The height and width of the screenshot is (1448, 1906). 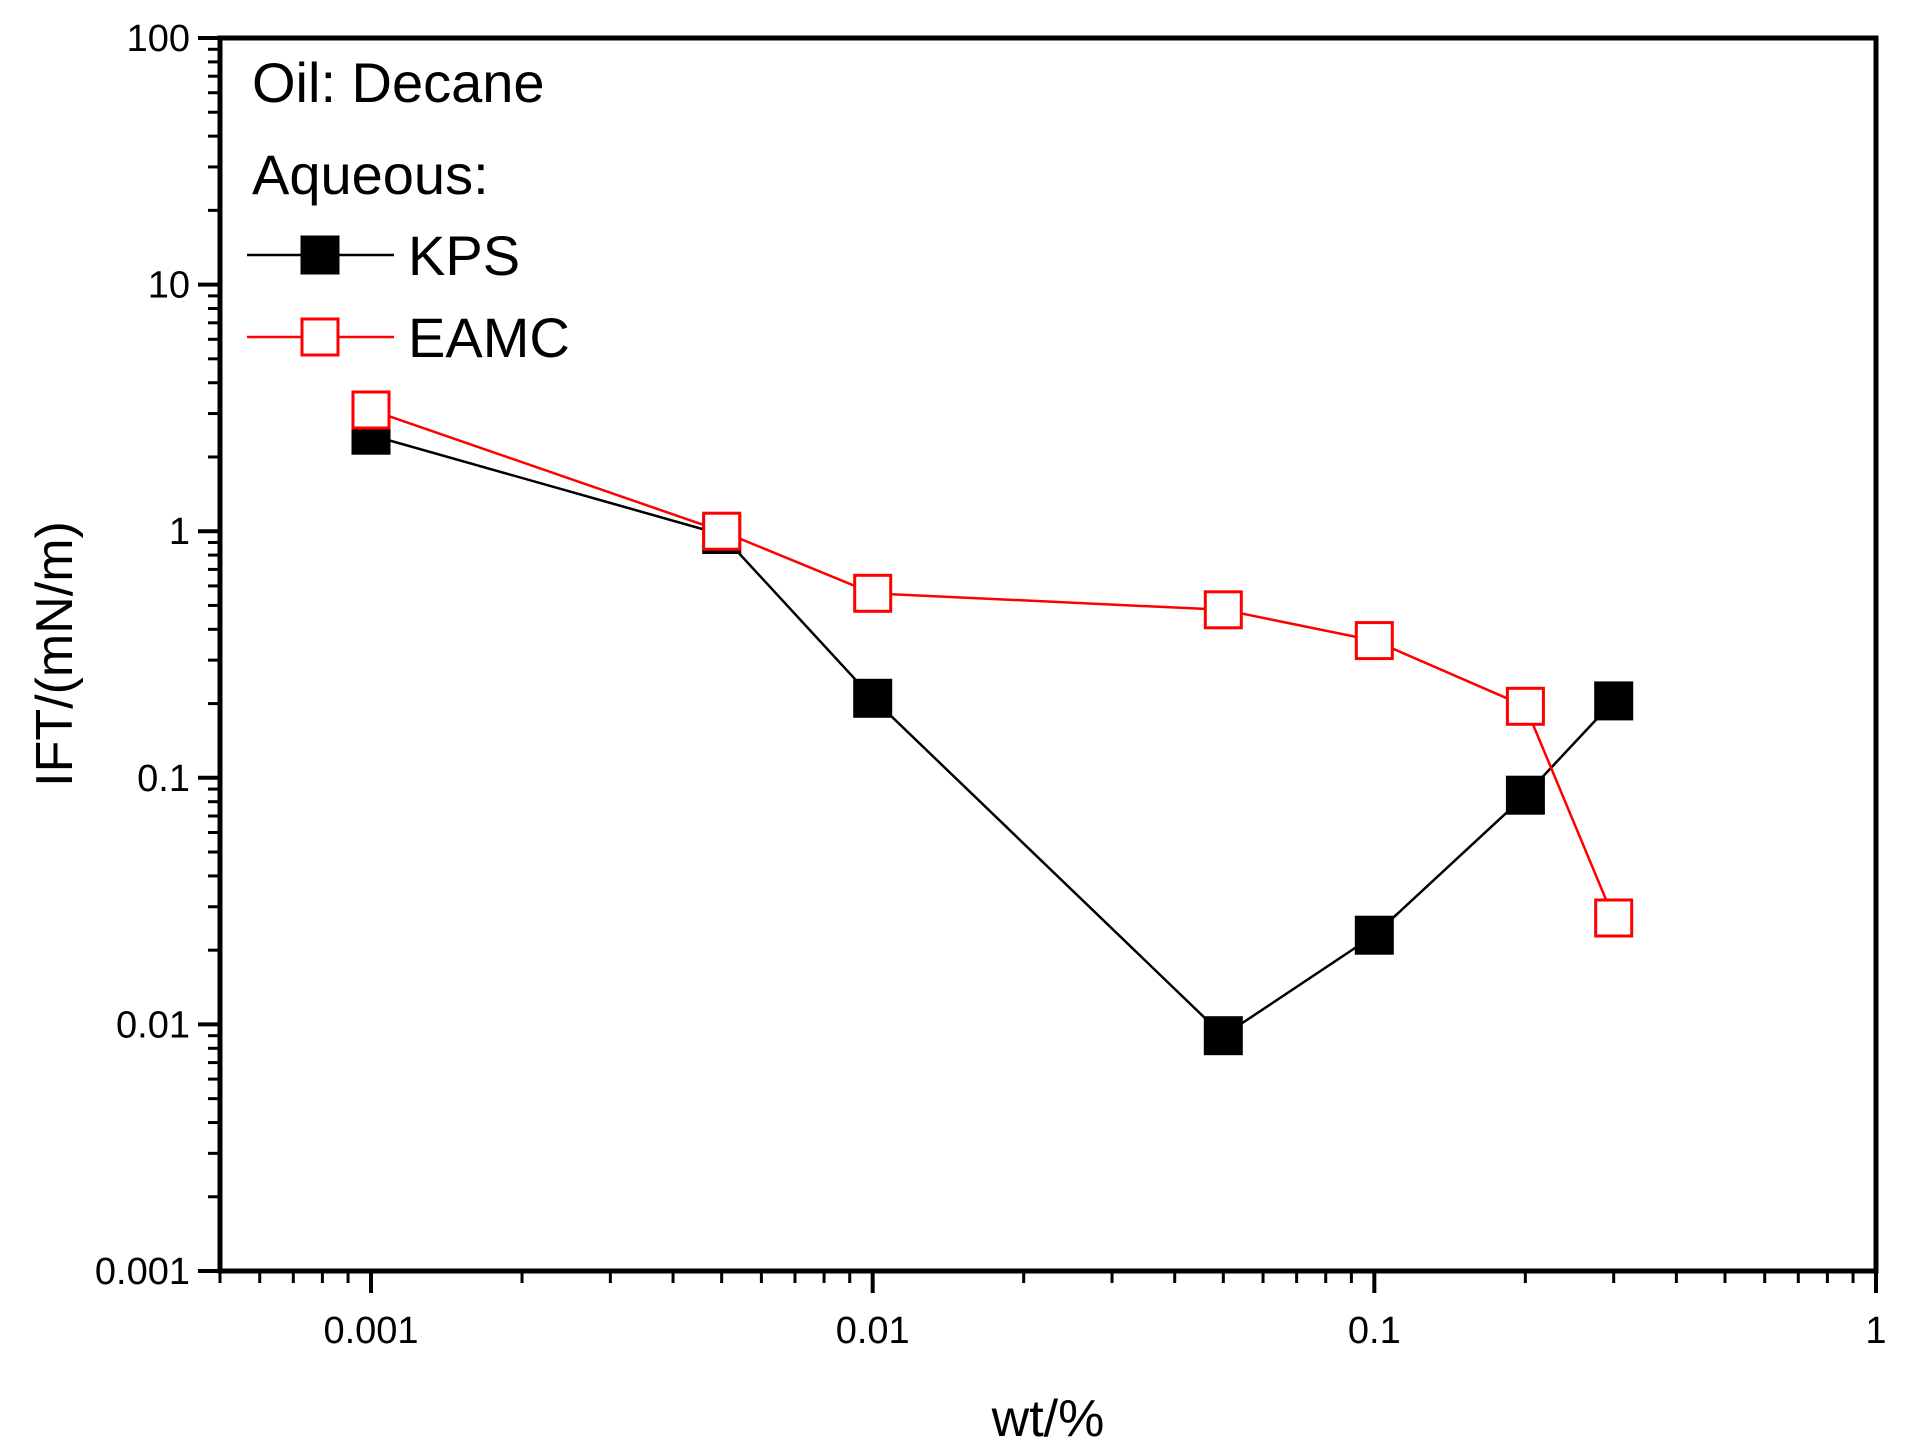 What do you see at coordinates (370, 1331) in the screenshot?
I see `x-tick-label: 0.001` at bounding box center [370, 1331].